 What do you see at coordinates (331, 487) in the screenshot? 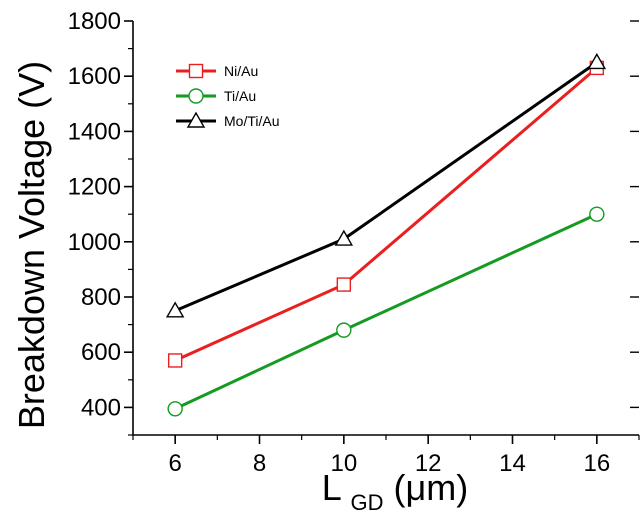
I see `x-axis-label-main: L` at bounding box center [331, 487].